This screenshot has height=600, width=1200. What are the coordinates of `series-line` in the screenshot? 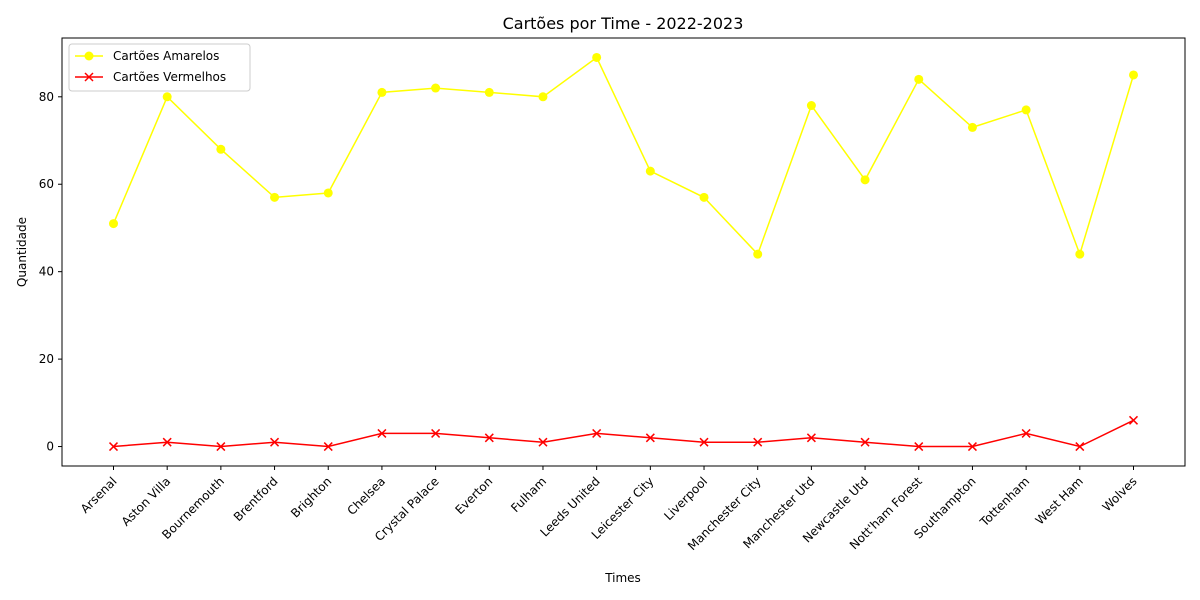 It's located at (623, 433).